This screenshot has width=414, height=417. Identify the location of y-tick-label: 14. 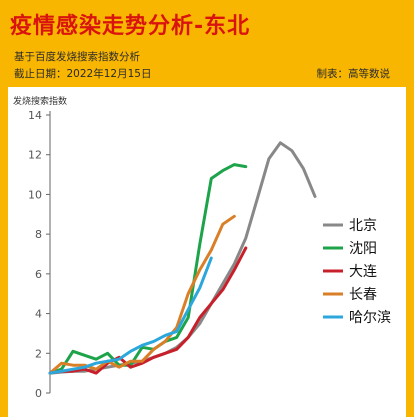
(35, 115).